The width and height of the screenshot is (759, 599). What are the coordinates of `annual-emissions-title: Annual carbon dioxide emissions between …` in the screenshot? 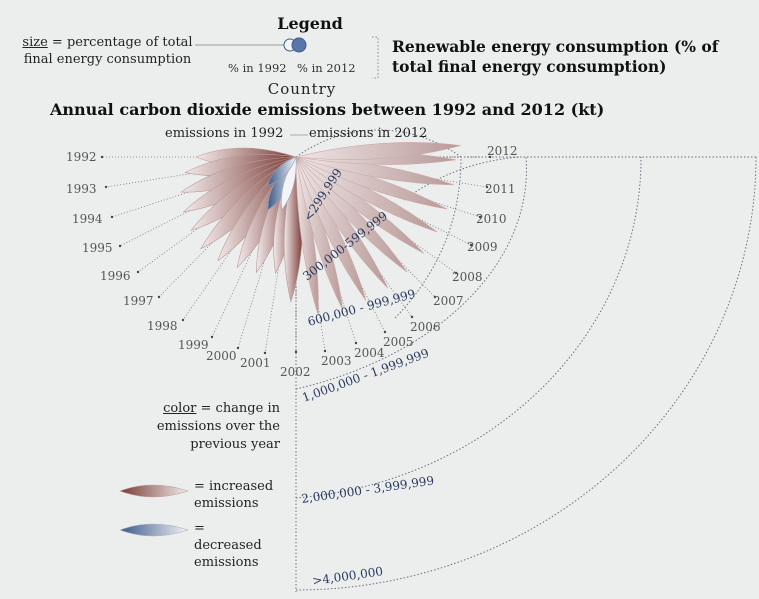 It's located at (327, 109).